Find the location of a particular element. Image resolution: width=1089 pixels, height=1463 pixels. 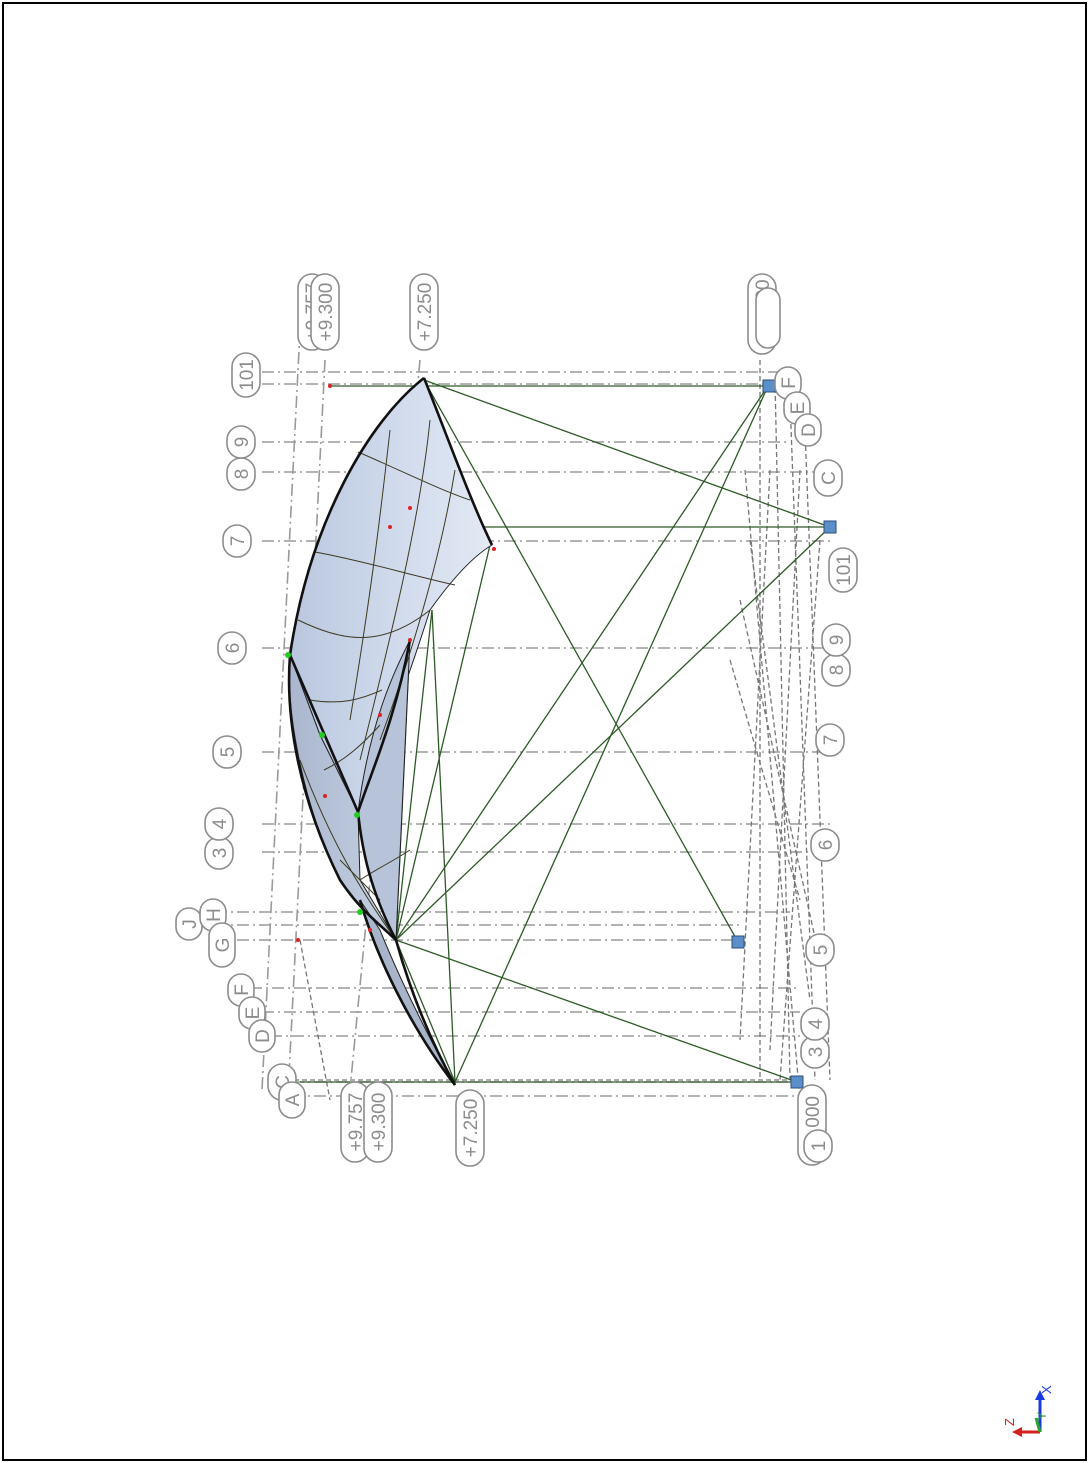

supports is located at coordinates (784, 734).